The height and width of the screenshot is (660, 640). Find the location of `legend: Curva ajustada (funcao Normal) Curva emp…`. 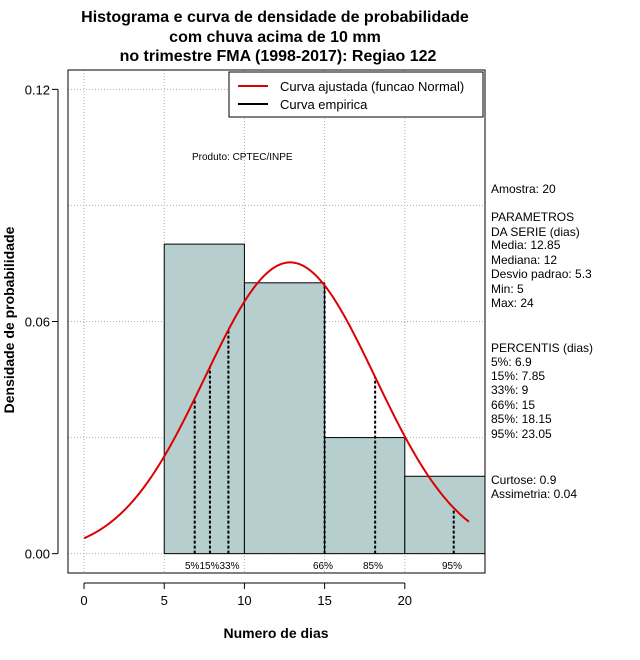

legend: Curva ajustada (funcao Normal) Curva emp… is located at coordinates (356, 94).